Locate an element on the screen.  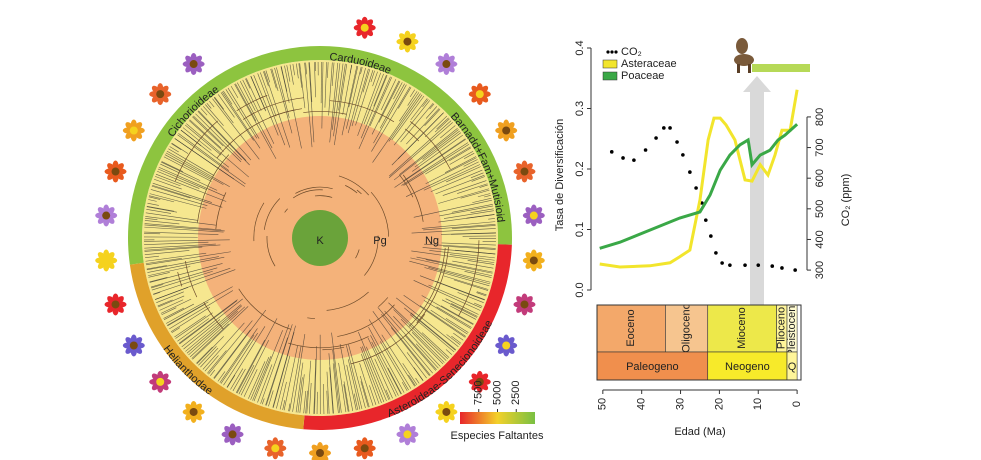
ring-gold is located at coordinates (217, 346).